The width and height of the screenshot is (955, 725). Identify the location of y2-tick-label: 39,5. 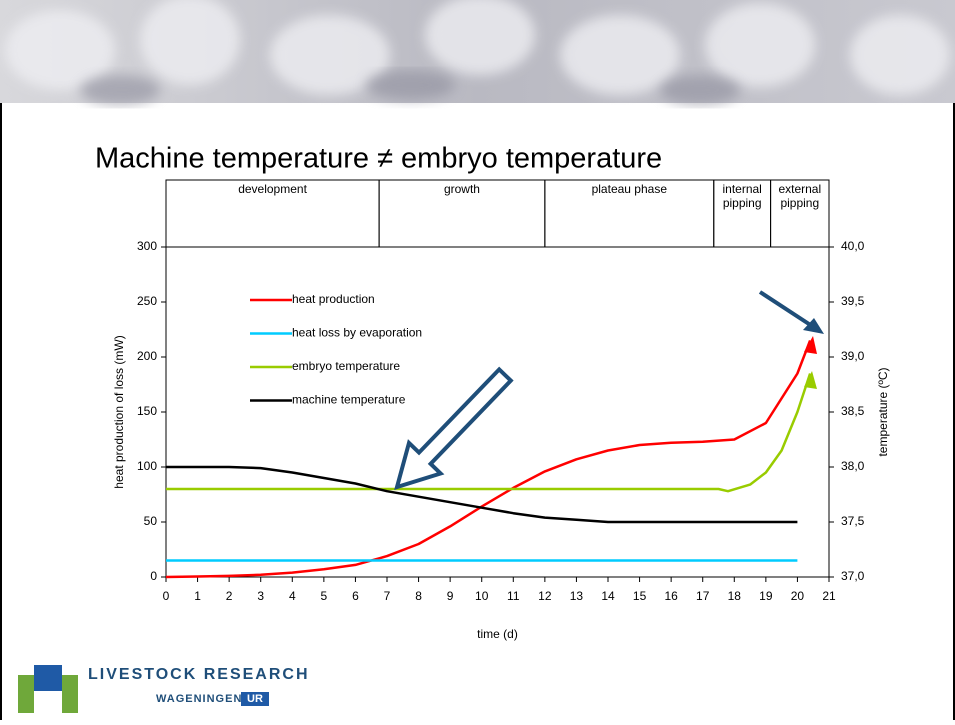
(853, 301).